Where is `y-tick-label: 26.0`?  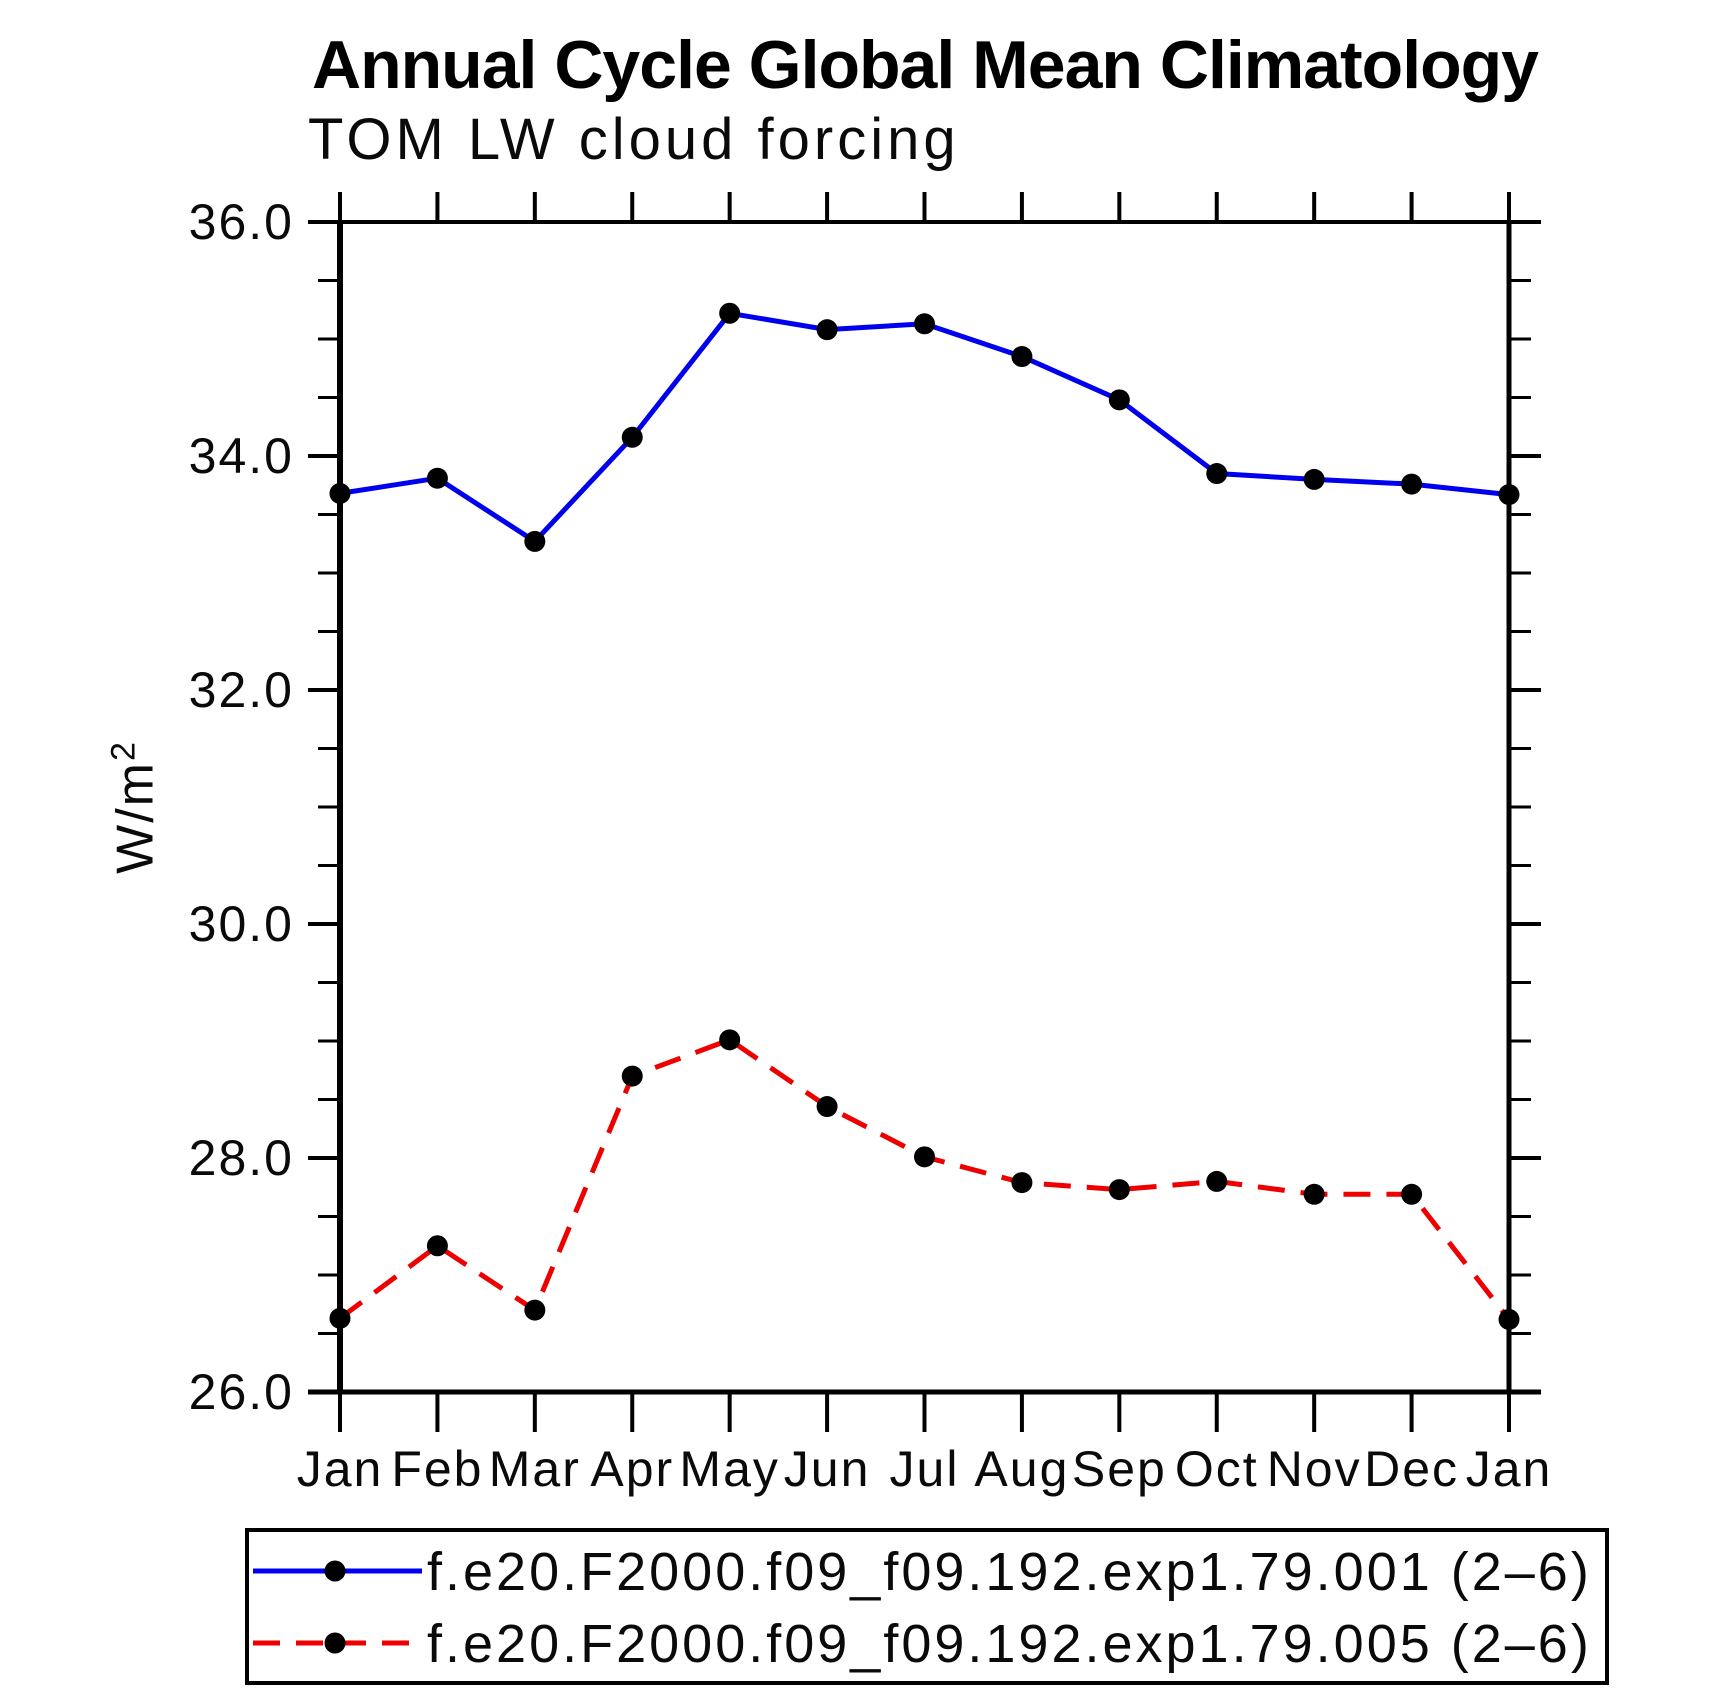
y-tick-label: 26.0 is located at coordinates (241, 1392).